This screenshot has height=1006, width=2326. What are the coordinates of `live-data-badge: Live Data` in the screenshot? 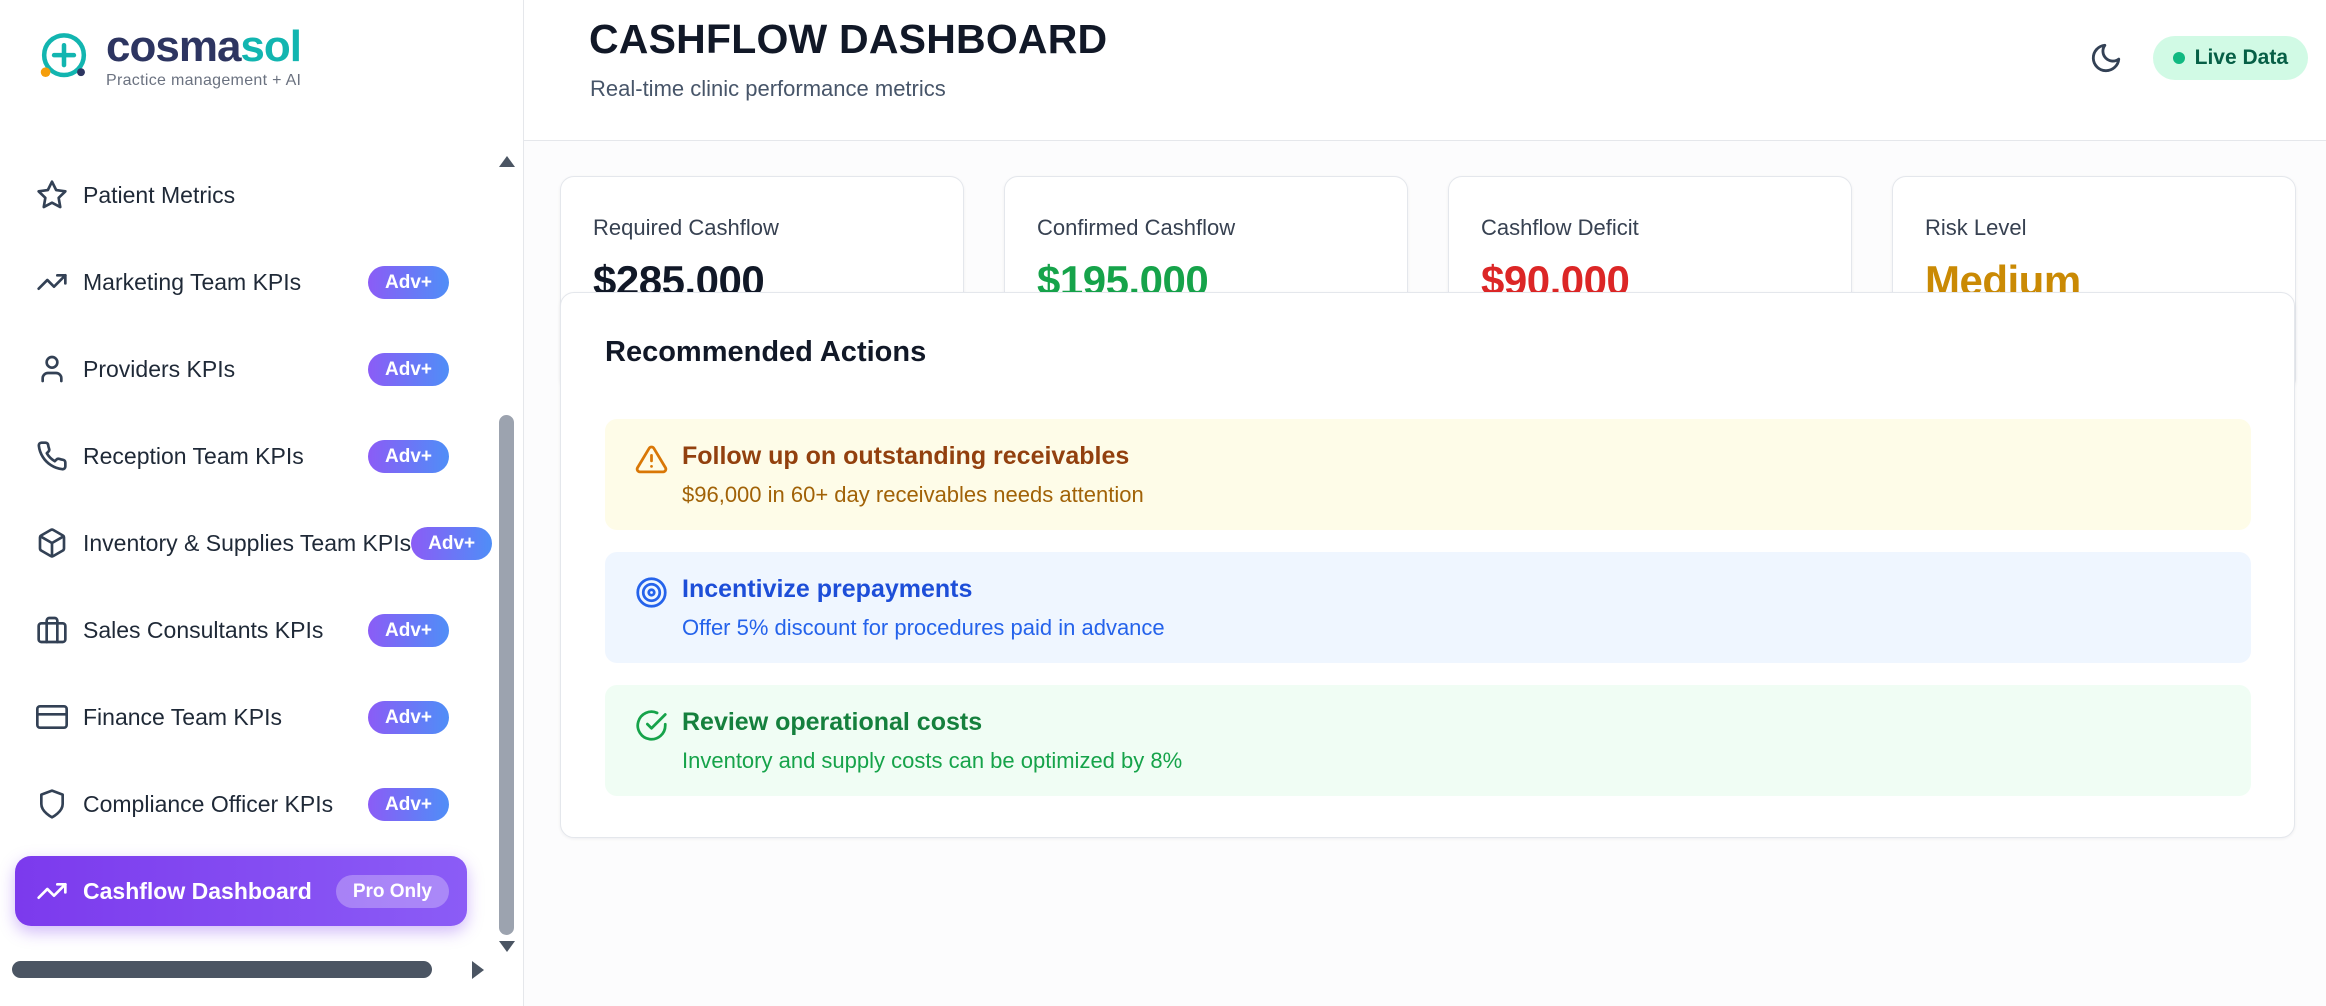 It's located at (2230, 58).